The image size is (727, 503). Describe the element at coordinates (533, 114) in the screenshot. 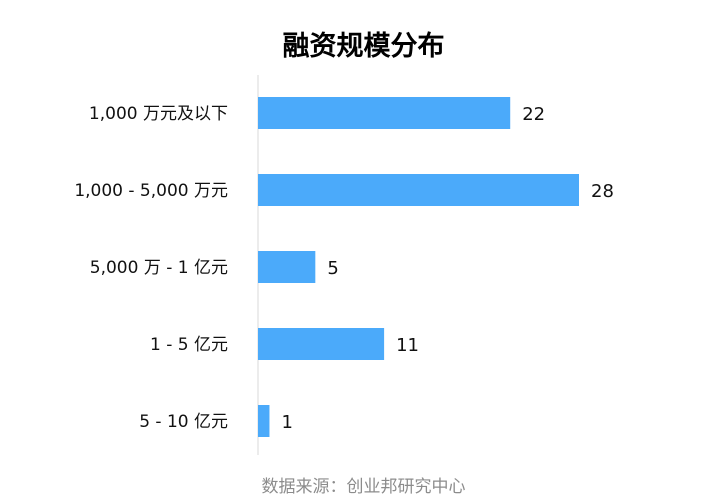

I see `value-label-0: 22` at that location.